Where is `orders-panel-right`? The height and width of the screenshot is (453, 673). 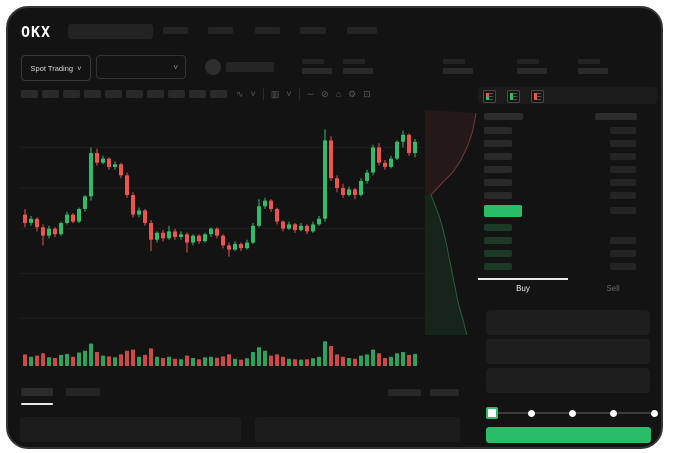 orders-panel-right is located at coordinates (357, 429).